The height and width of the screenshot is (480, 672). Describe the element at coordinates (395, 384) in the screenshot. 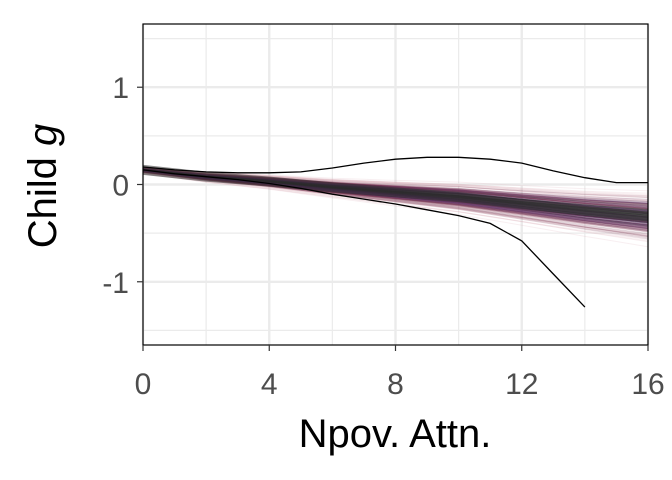

I see `x-tick-label: 8` at that location.